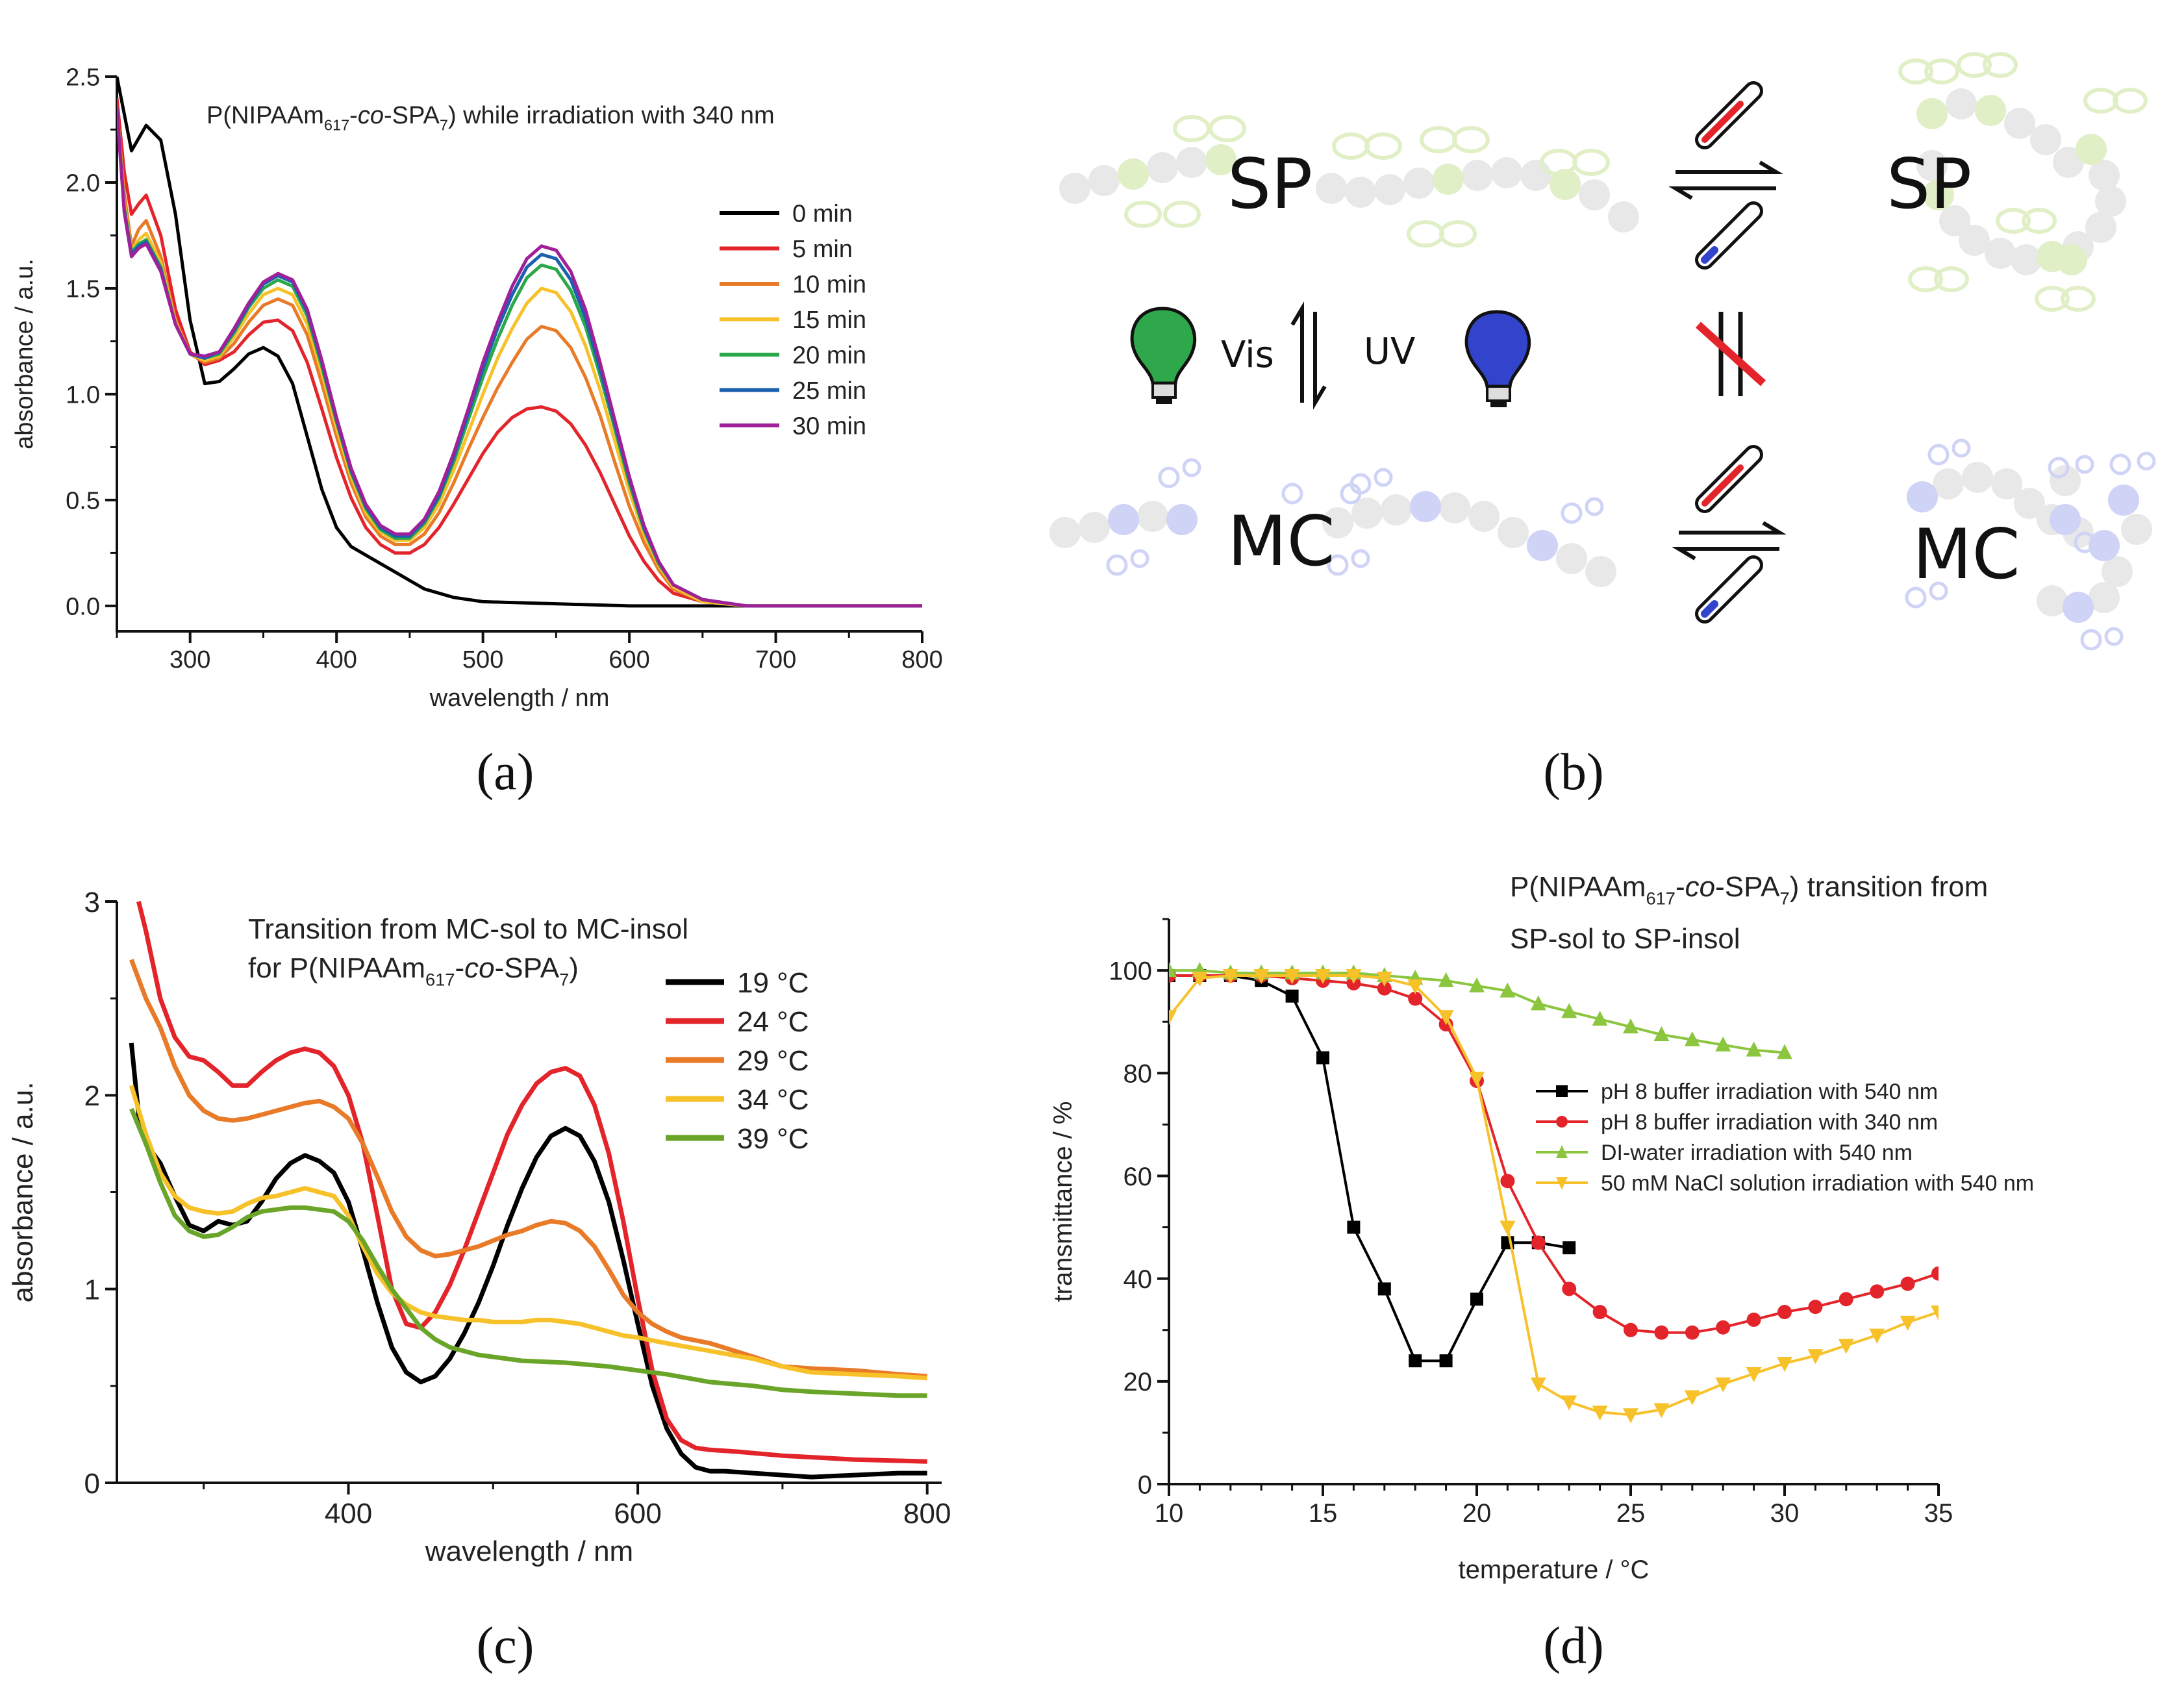 This screenshot has width=2184, height=1690. Describe the element at coordinates (1389, 352) in the screenshot. I see `uv-label: UV` at that location.